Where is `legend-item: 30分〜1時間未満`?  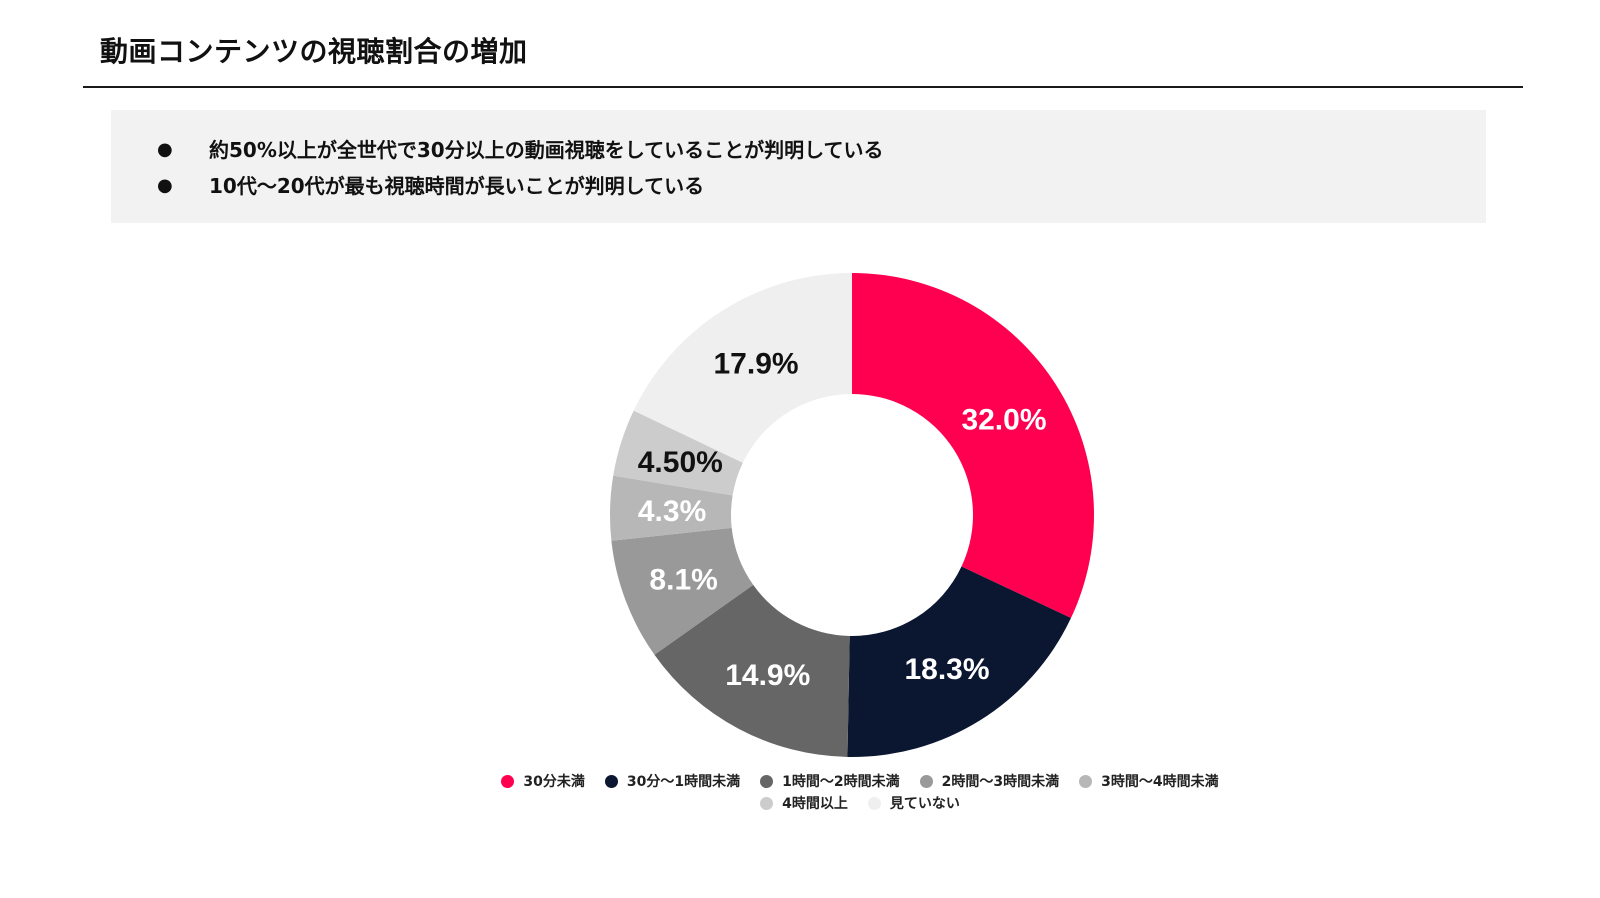 legend-item: 30分〜1時間未満 is located at coordinates (672, 781).